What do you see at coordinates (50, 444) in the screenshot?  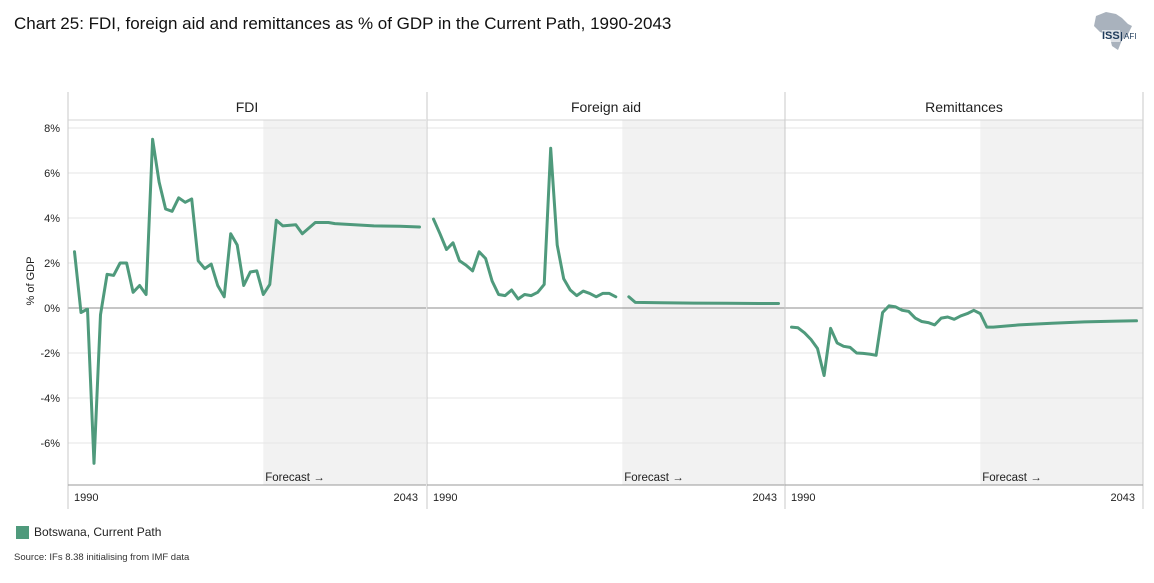 I see `y-tick-label: -6%` at bounding box center [50, 444].